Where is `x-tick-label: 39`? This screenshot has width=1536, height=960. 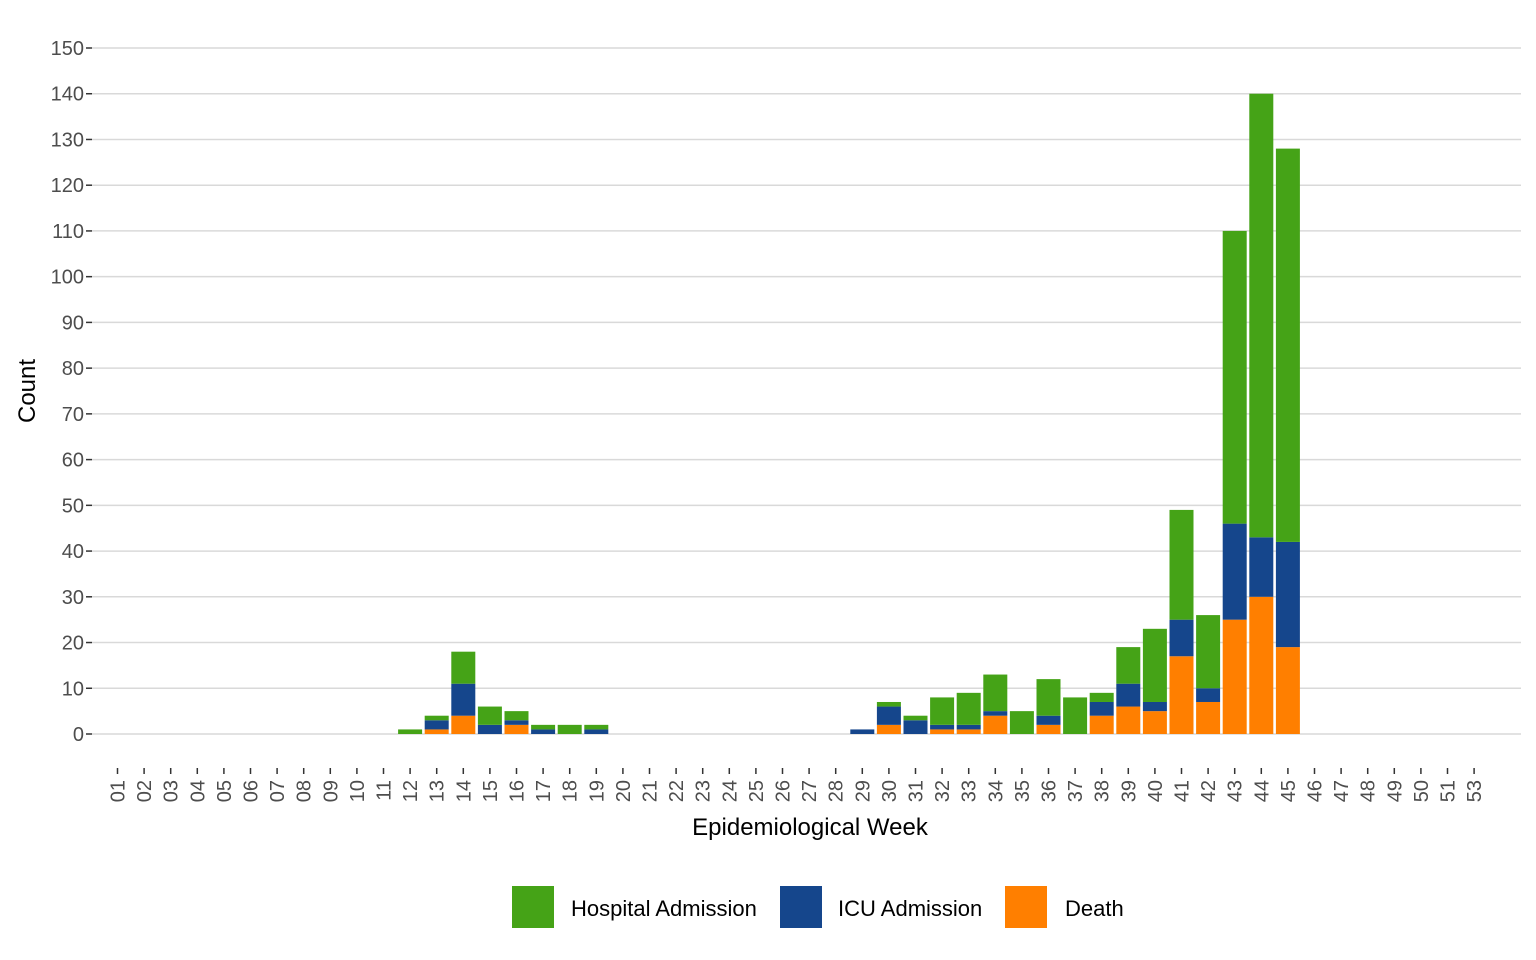
x-tick-label: 39 is located at coordinates (1129, 791).